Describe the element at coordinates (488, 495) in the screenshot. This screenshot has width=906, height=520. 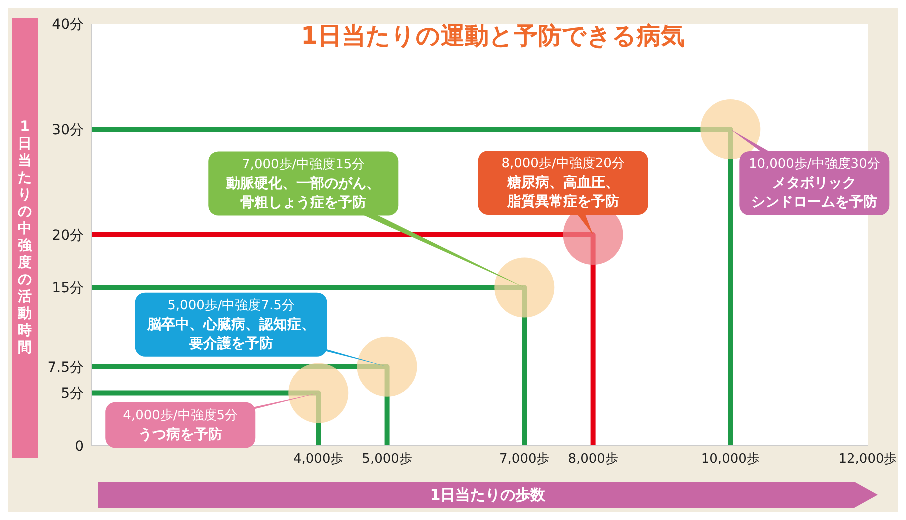
I see `x-axis-title: 1日当たりの歩数` at that location.